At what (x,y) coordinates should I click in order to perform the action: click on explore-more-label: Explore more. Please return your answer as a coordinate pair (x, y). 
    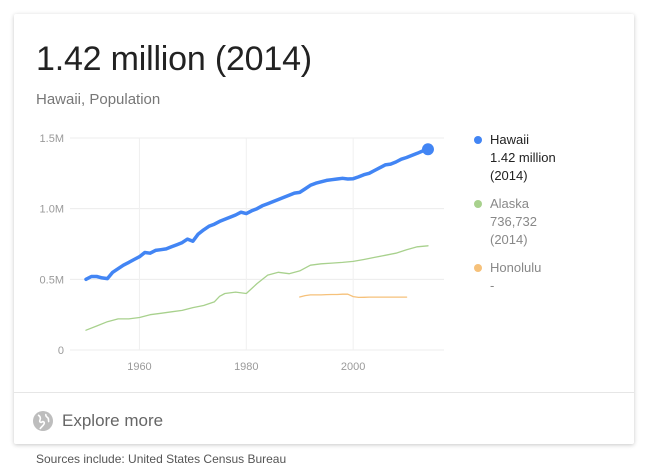
    Looking at the image, I should click on (113, 420).